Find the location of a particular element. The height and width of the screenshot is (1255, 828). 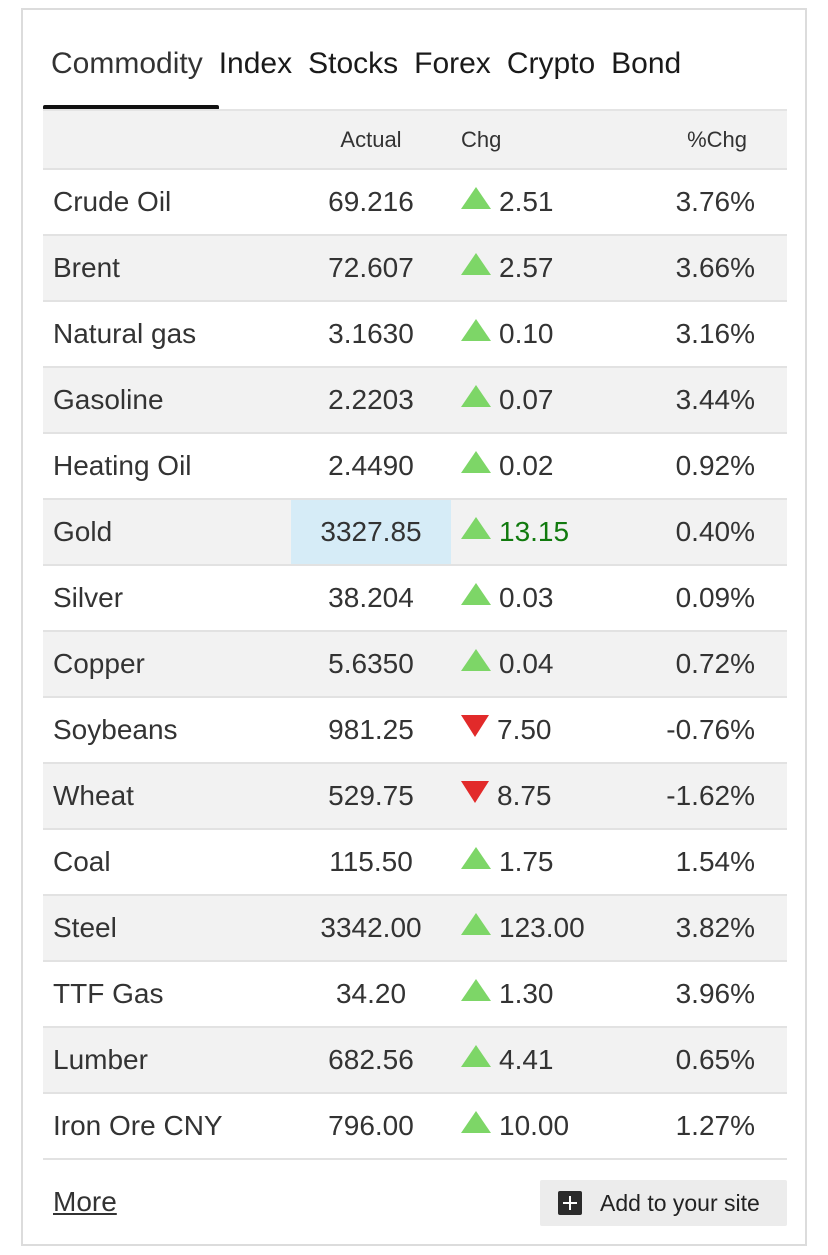

more-link: More is located at coordinates (85, 1201).